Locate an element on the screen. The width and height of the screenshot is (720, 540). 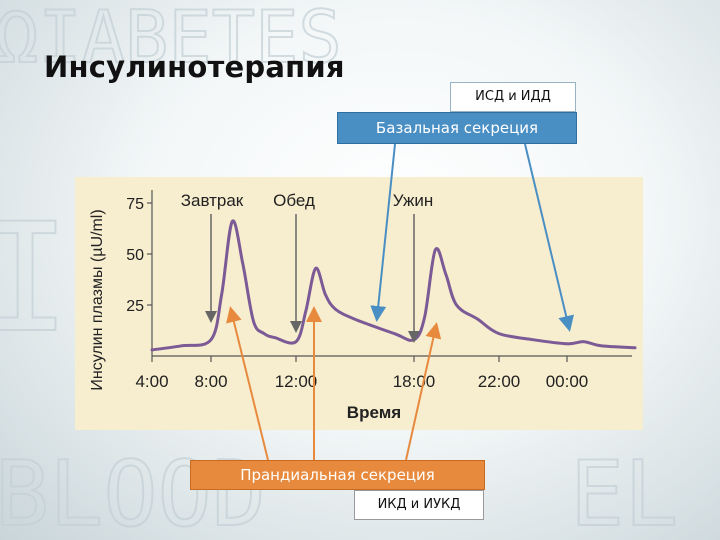
y-tick-label: 75 is located at coordinates (135, 204).